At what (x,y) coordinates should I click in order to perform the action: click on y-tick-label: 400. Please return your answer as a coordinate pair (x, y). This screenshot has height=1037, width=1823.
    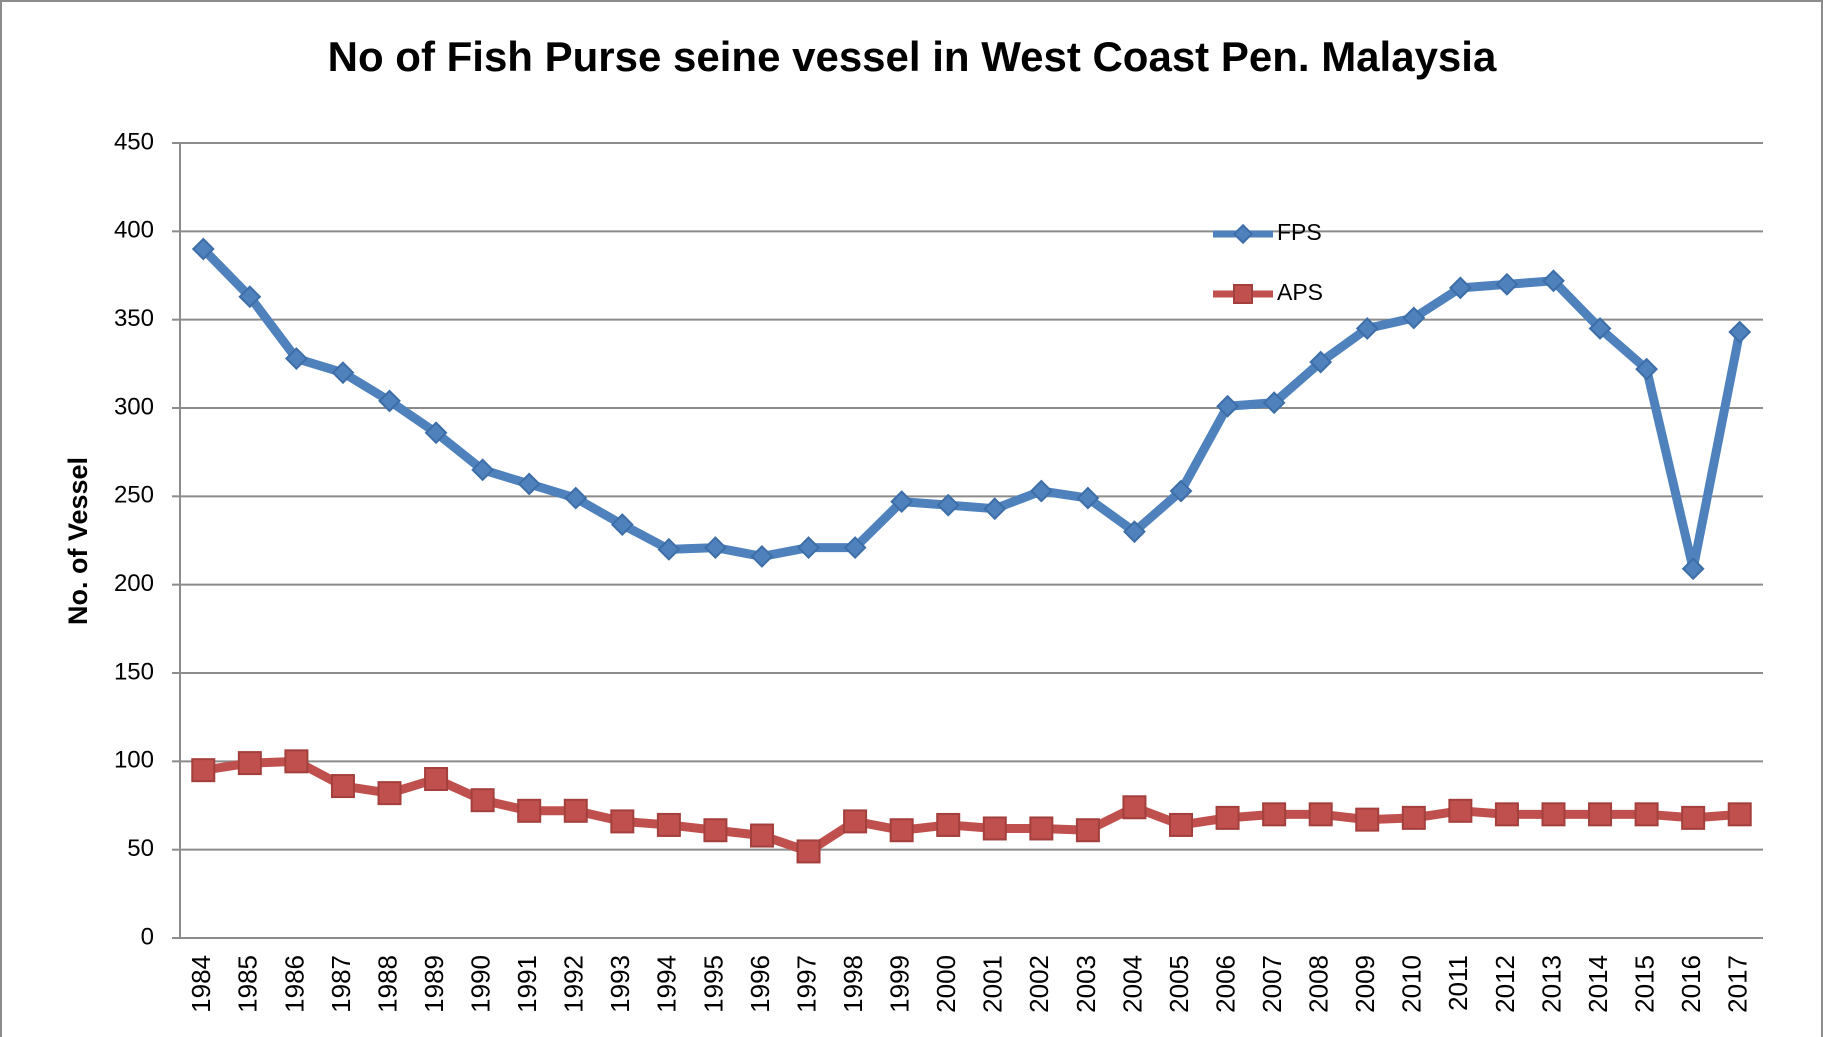
    Looking at the image, I should click on (134, 230).